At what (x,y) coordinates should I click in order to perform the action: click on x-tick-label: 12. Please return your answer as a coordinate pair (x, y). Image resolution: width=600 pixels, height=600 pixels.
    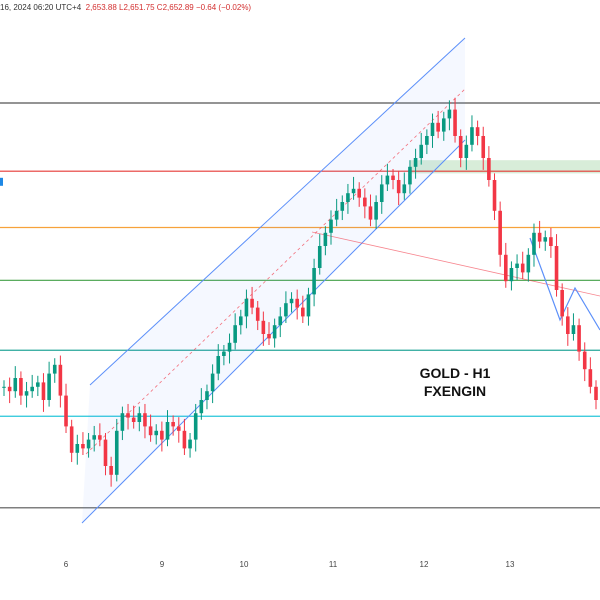
    Looking at the image, I should click on (424, 564).